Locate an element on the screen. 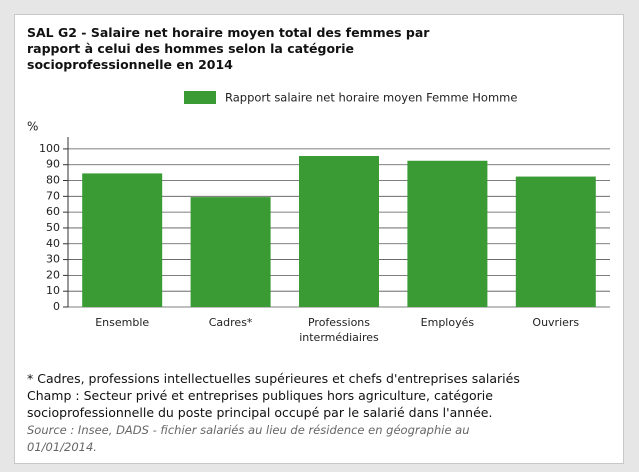  y-tick-label: 90 is located at coordinates (53, 164).